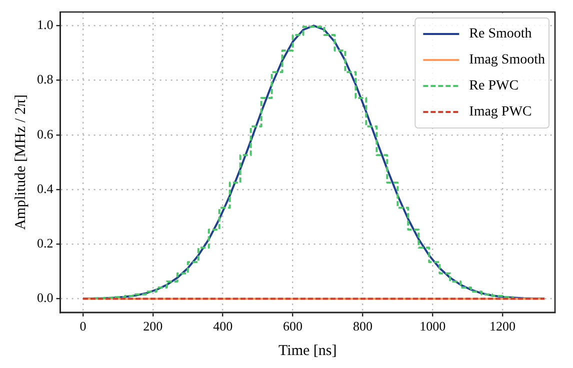 This screenshot has width=573, height=368. I want to click on y-tick-label: 0.2, so click(45, 243).